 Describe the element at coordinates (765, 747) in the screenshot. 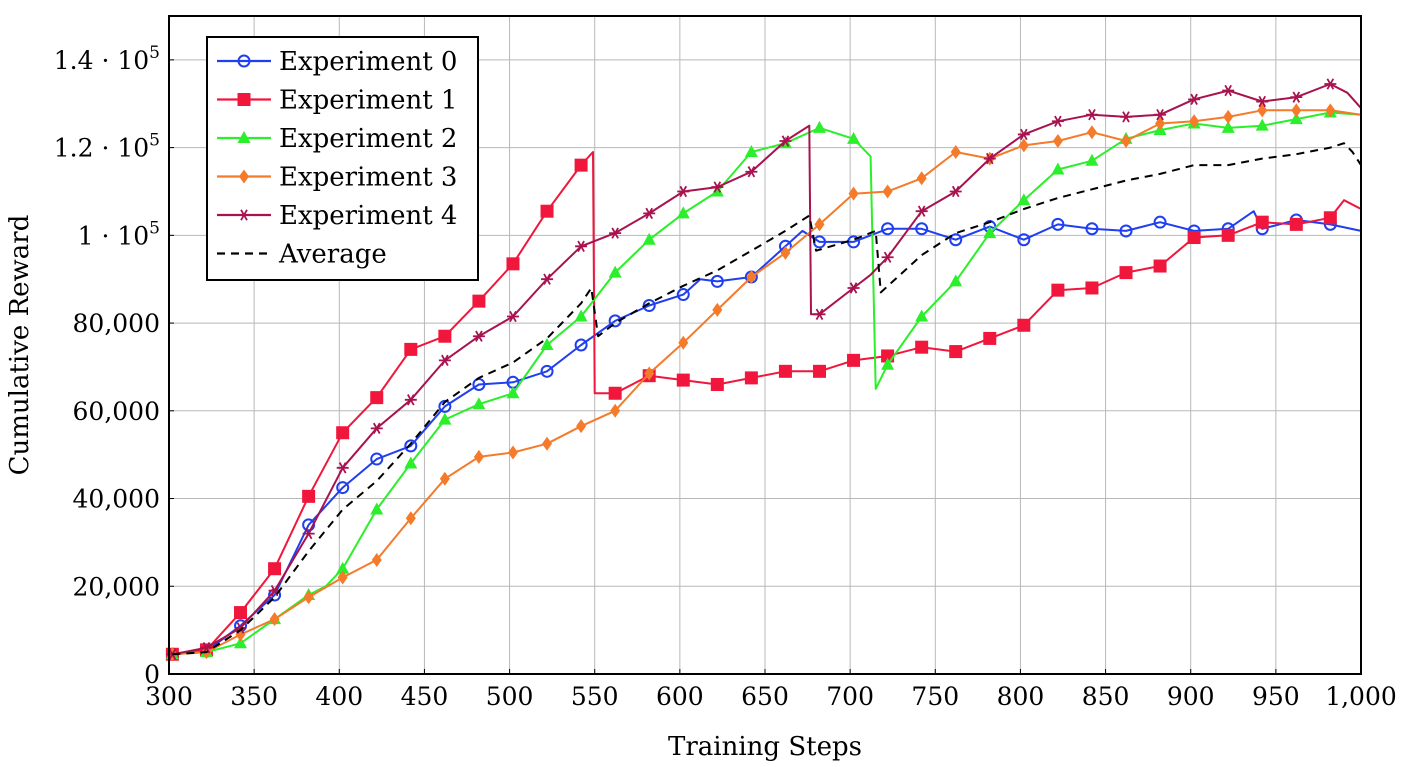

I see `x-axis-label: Training Steps` at that location.